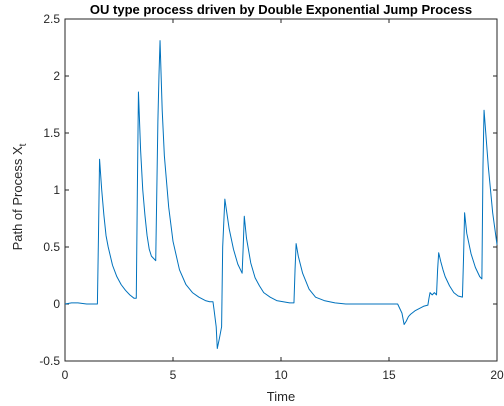  I want to click on y-axis-label-subscript: t, so click(23, 144).